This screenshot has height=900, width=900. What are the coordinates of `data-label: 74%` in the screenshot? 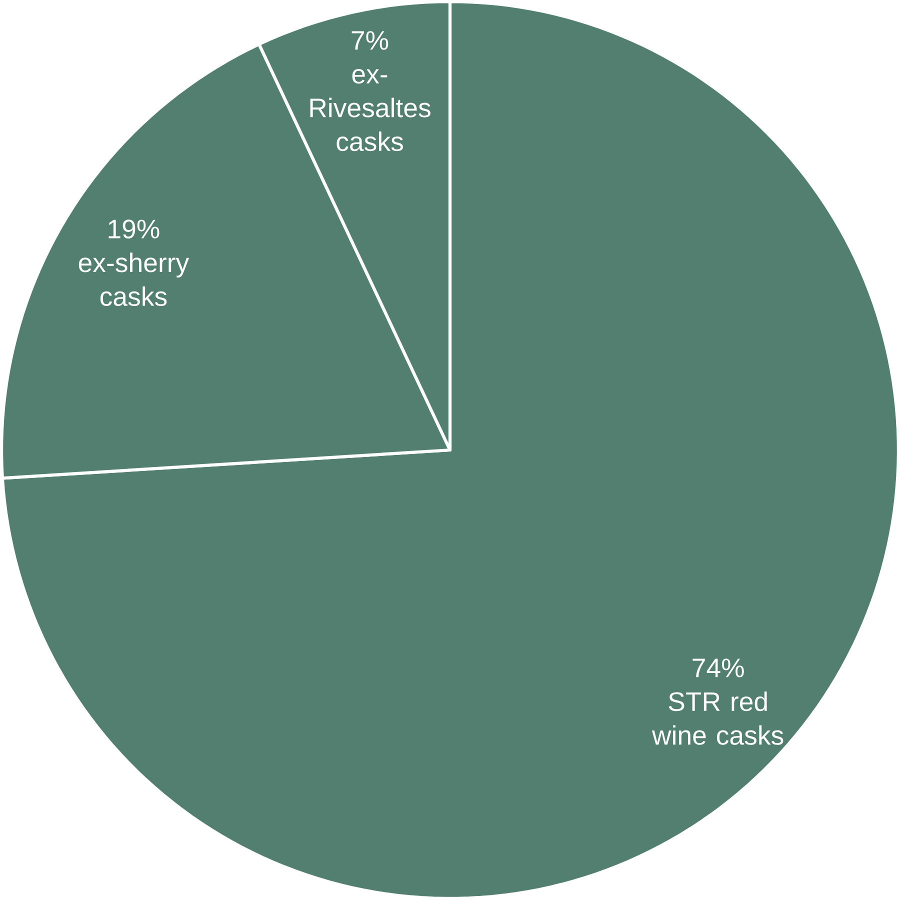 It's located at (718, 668).